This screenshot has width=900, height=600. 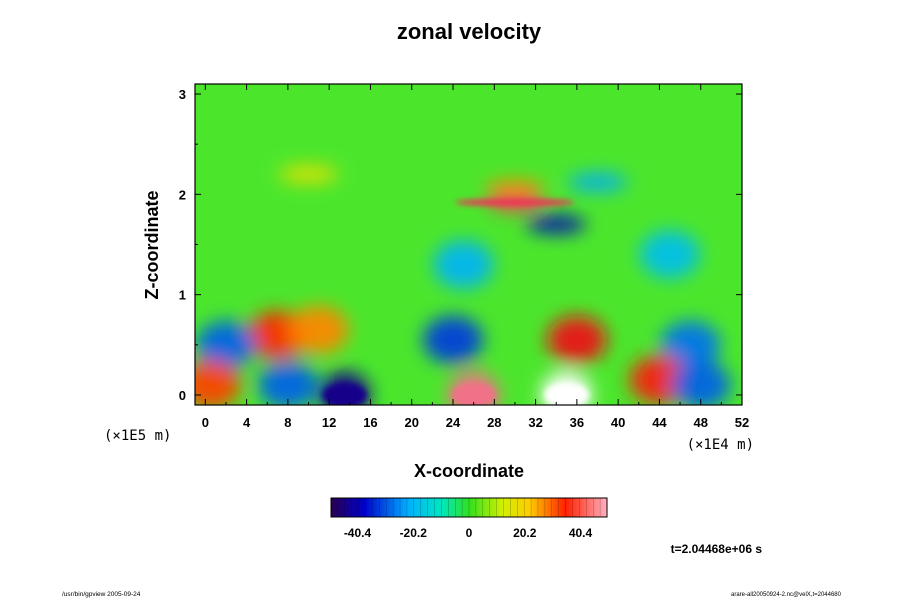 I want to click on footer-left: /usr/bin/gpview 2005-09-24, so click(x=101, y=594).